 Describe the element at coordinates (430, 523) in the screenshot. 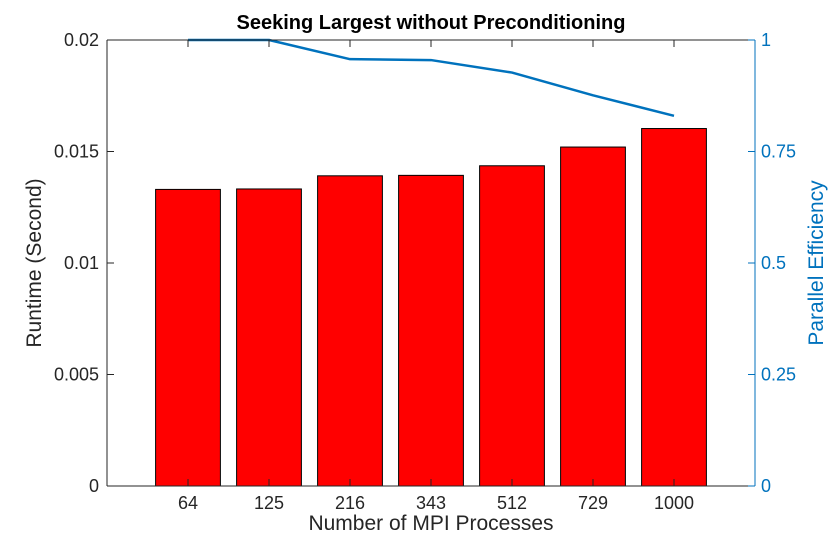

I see `x-axis-label: Number of MPI Processes` at that location.